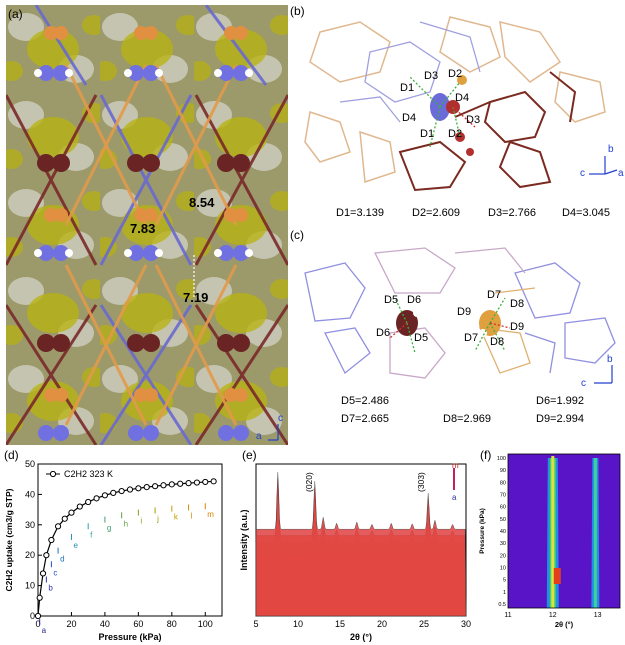 This screenshot has height=645, width=625. What do you see at coordinates (255, 624) in the screenshot?
I see `x-tick-label: 5` at bounding box center [255, 624].